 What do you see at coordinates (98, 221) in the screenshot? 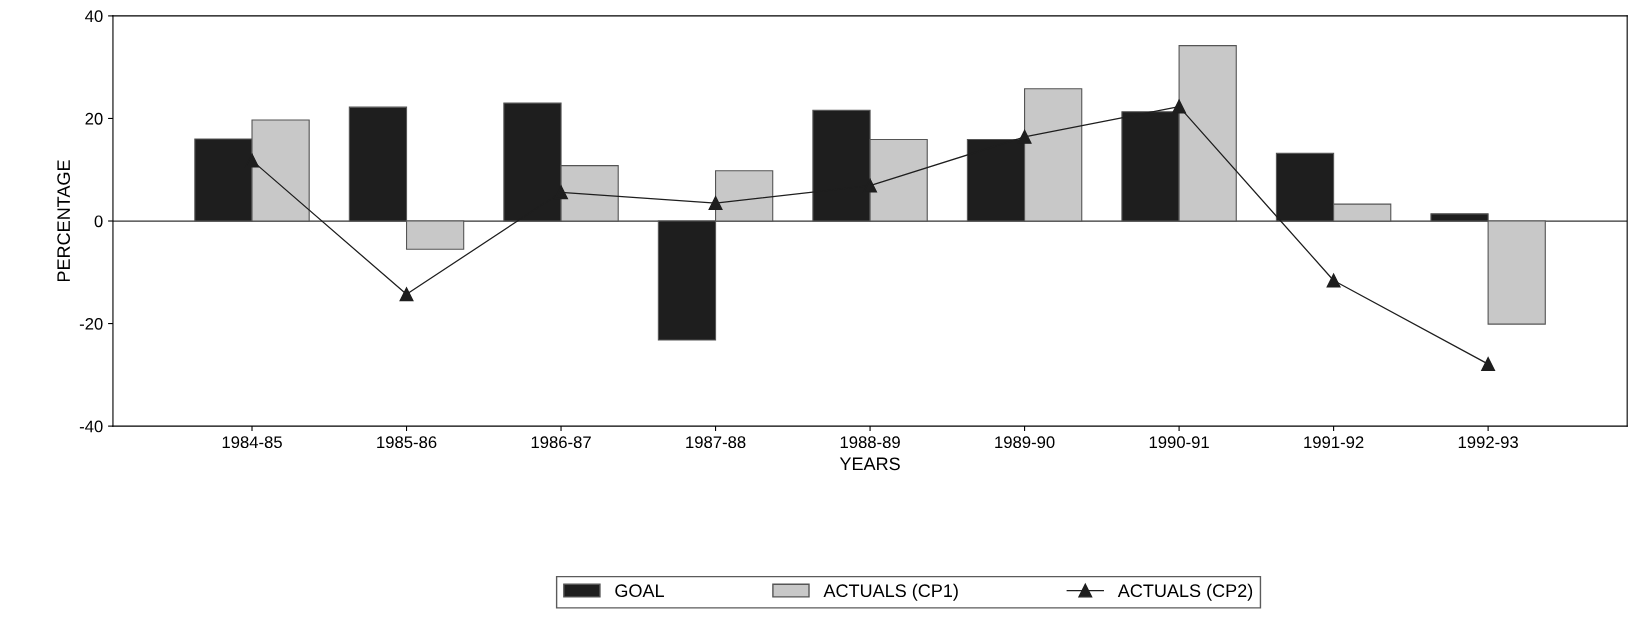
I see `y-tick-label: 0` at bounding box center [98, 221].